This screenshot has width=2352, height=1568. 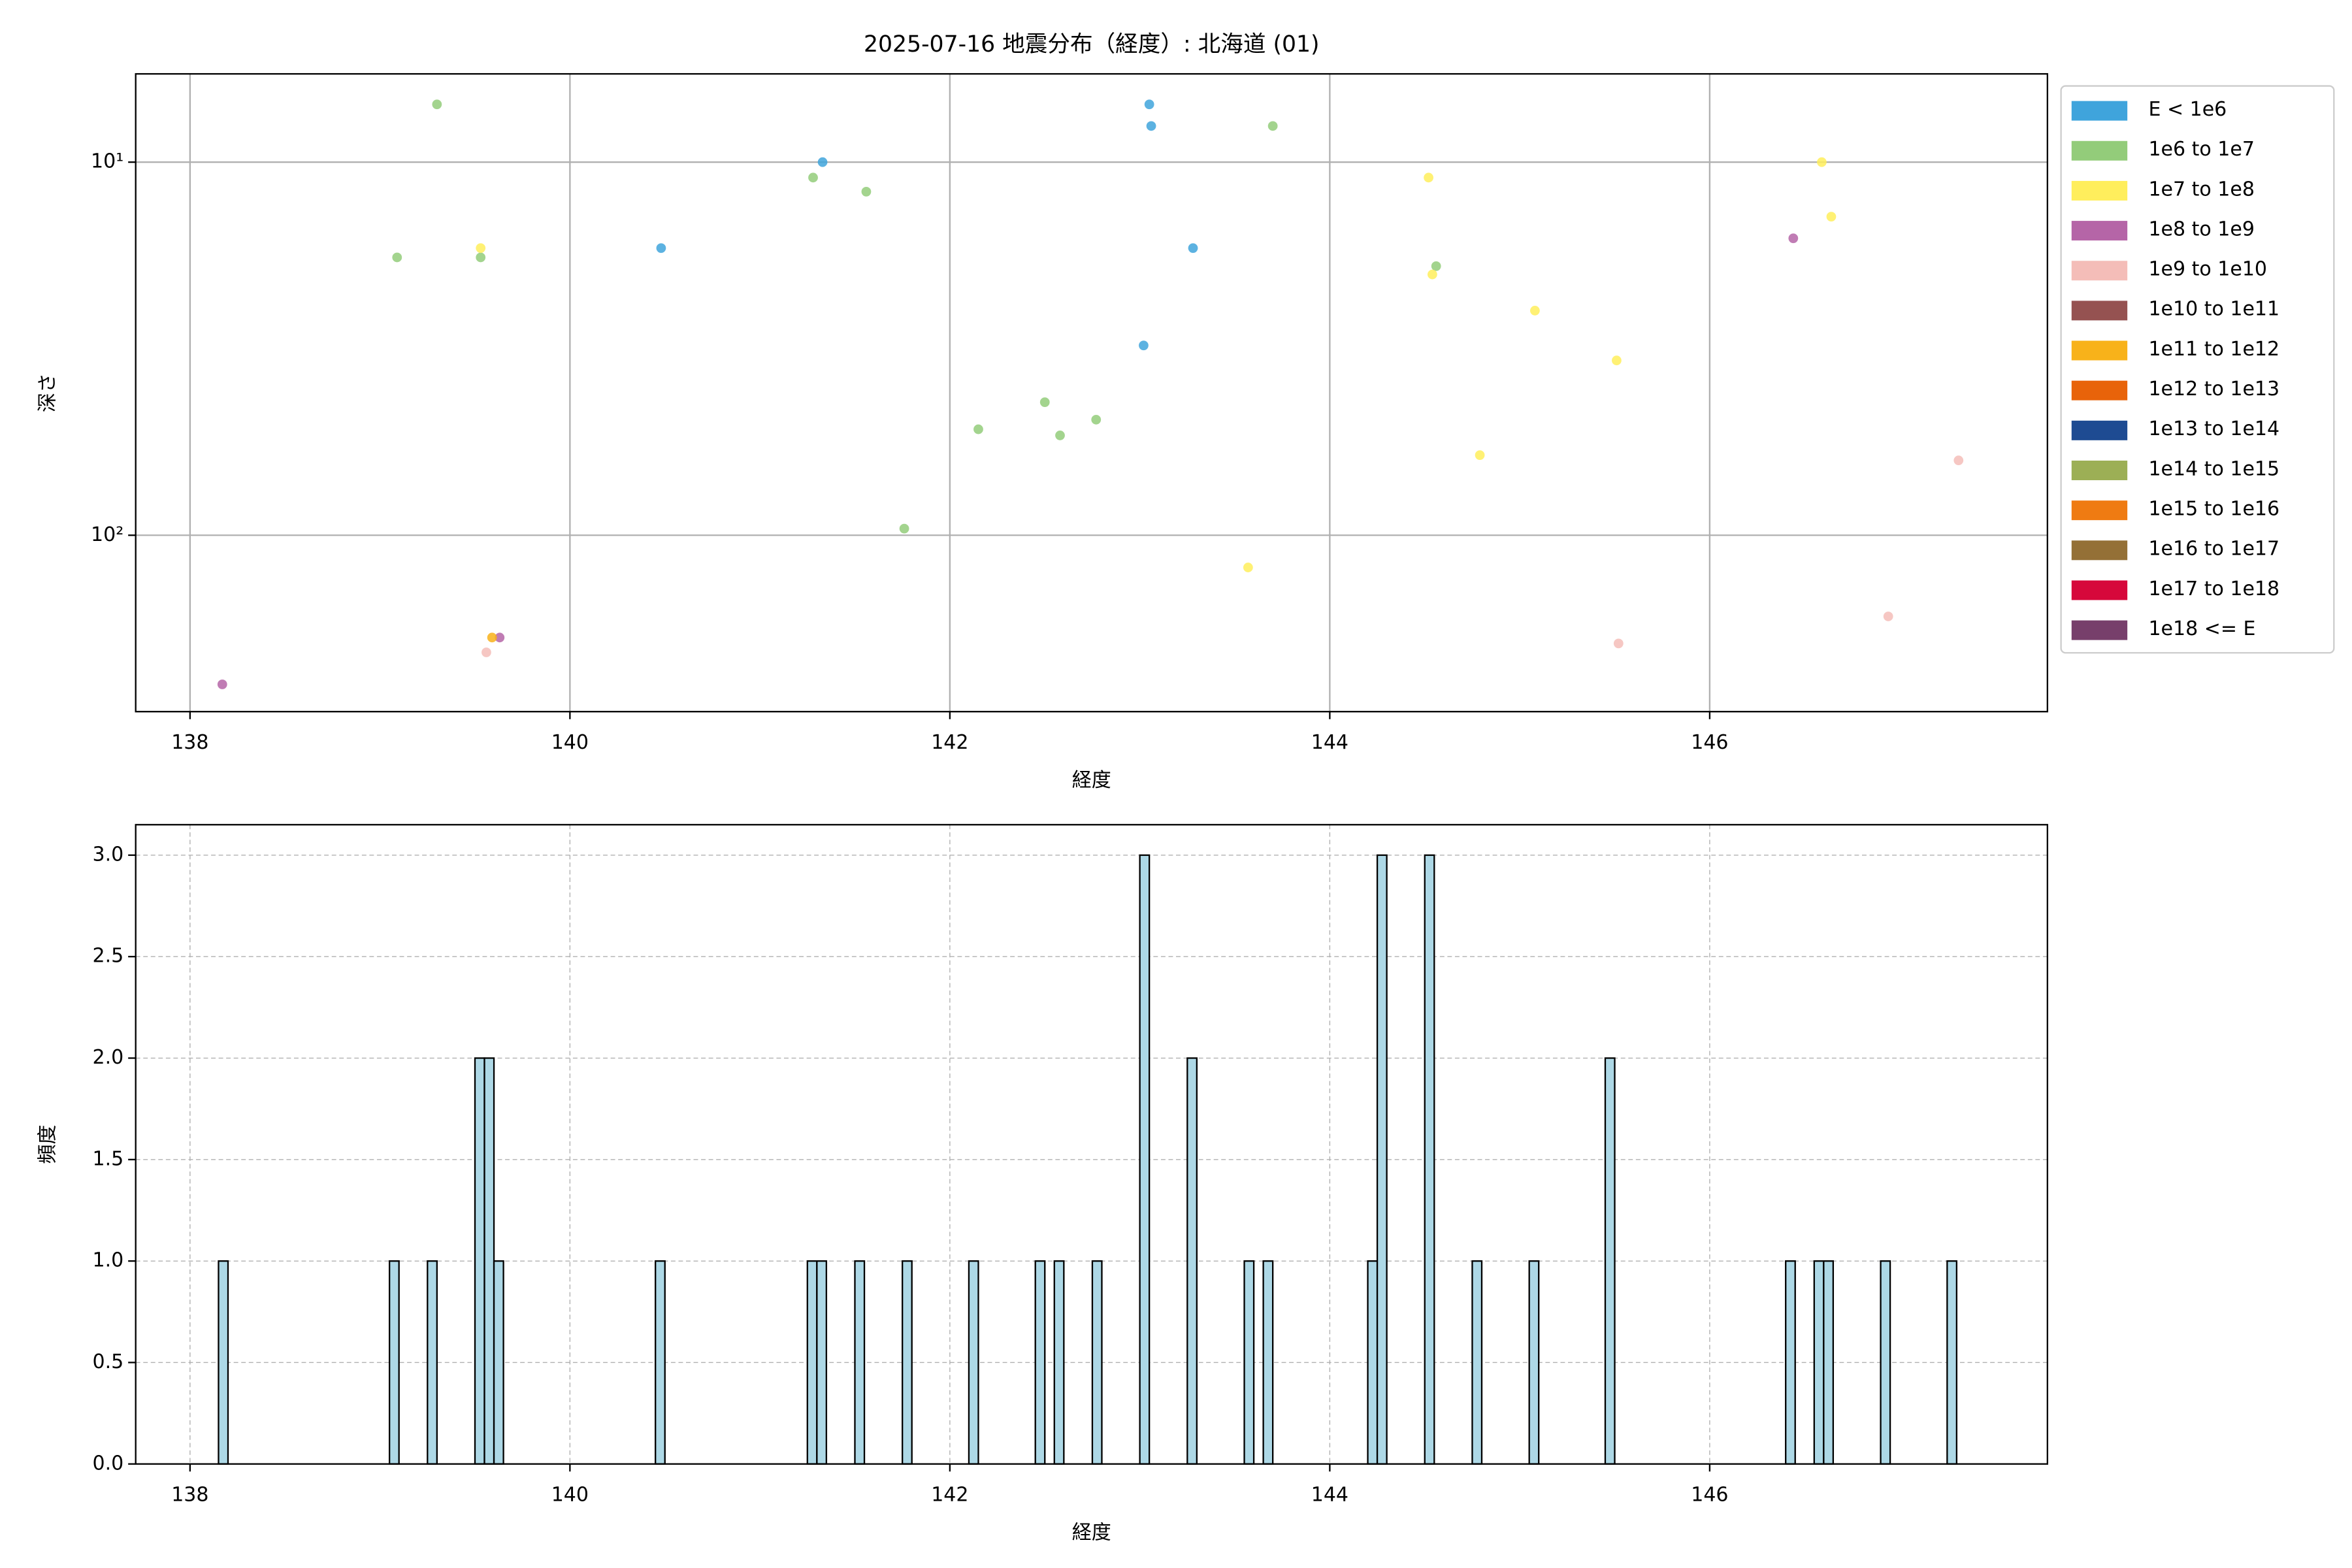 What do you see at coordinates (2201, 149) in the screenshot?
I see `legend-label: 1e6 to 1e7` at bounding box center [2201, 149].